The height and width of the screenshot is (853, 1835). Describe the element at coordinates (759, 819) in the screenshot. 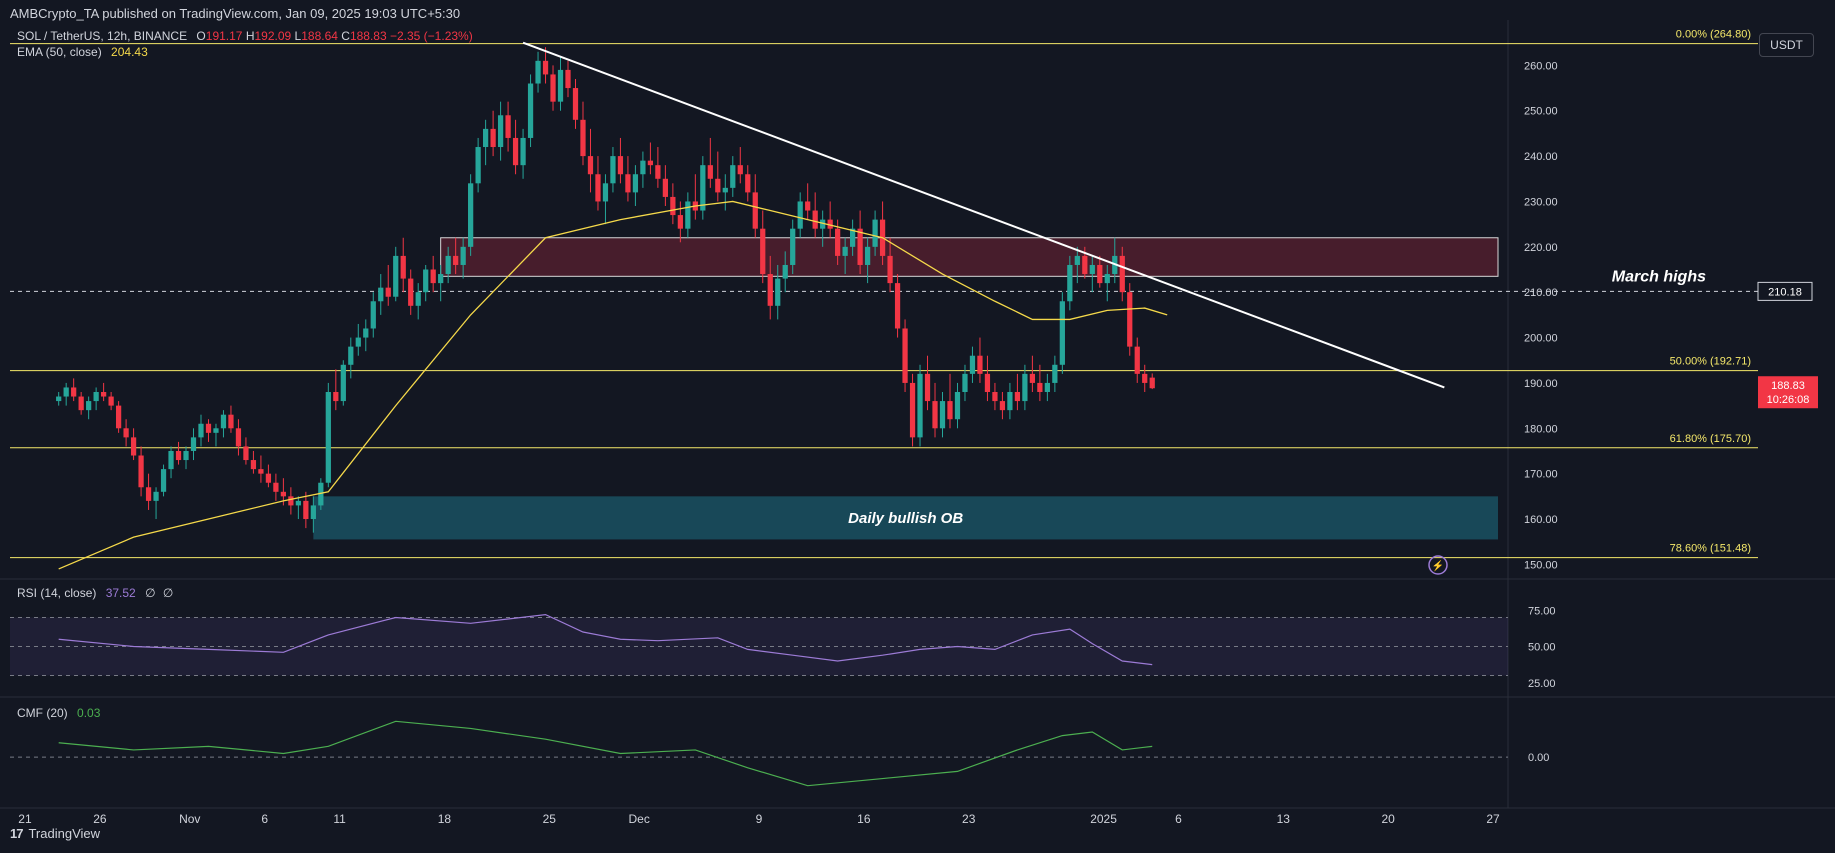

I see `time-tick-label: 9` at that location.